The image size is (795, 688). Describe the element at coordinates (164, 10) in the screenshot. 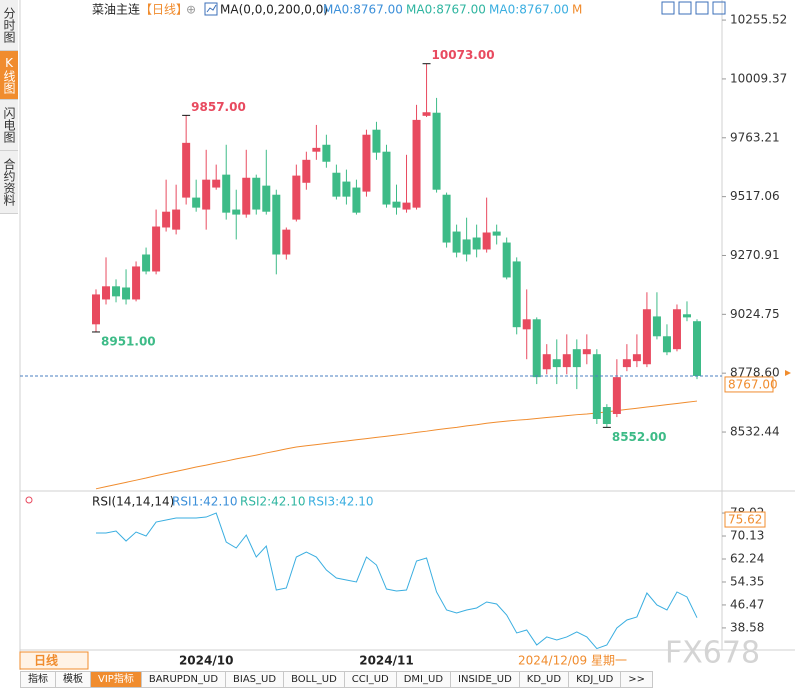

I see `period: 【日线】` at that location.